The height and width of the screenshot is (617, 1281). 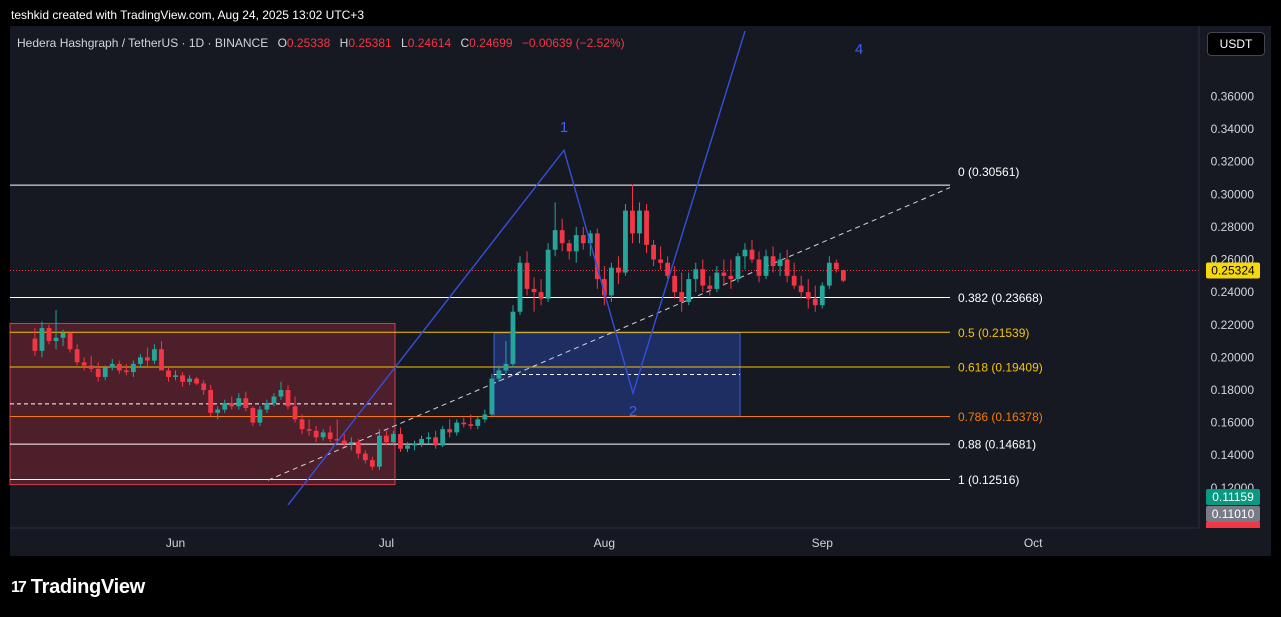 I want to click on tradingview-logo: 17 TradingView, so click(x=78, y=587).